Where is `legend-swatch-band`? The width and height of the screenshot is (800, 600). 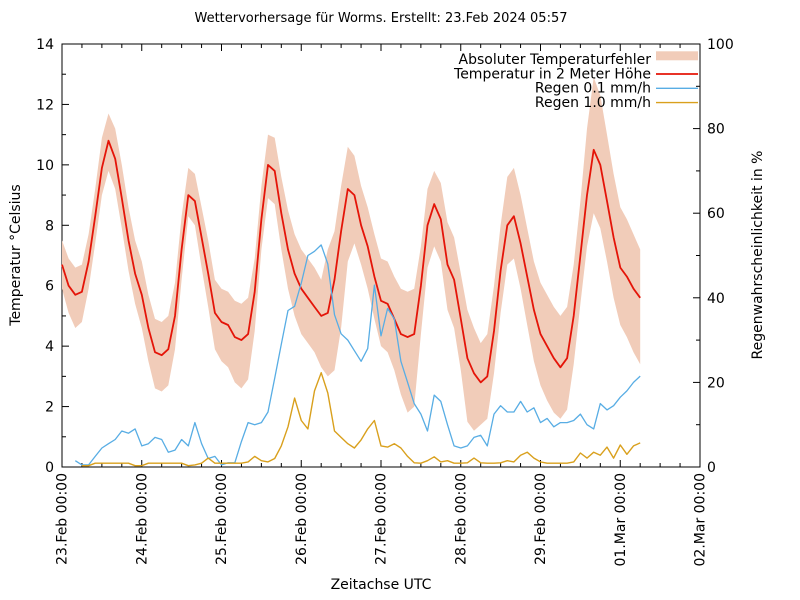 legend-swatch-band is located at coordinates (677, 56).